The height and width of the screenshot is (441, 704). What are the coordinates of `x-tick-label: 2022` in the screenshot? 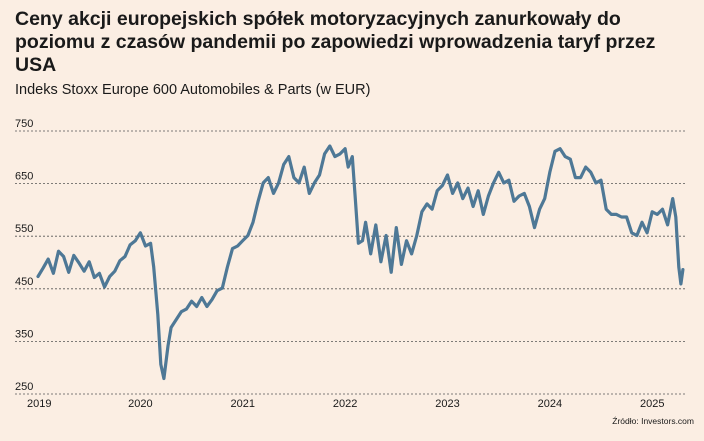 It's located at (345, 404).